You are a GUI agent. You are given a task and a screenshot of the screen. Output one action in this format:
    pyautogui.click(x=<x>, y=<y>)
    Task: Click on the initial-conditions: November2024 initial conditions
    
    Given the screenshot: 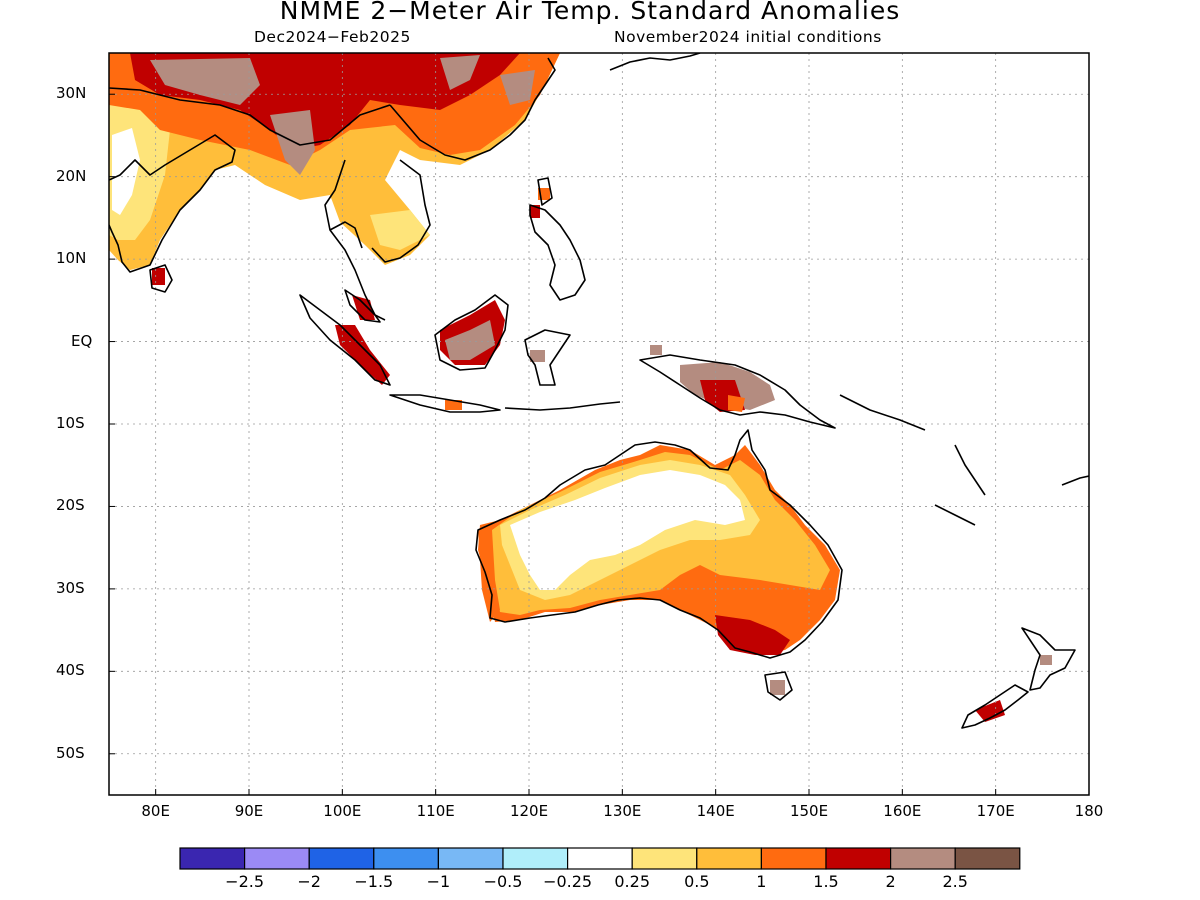 What is the action you would take?
    pyautogui.click(x=748, y=37)
    